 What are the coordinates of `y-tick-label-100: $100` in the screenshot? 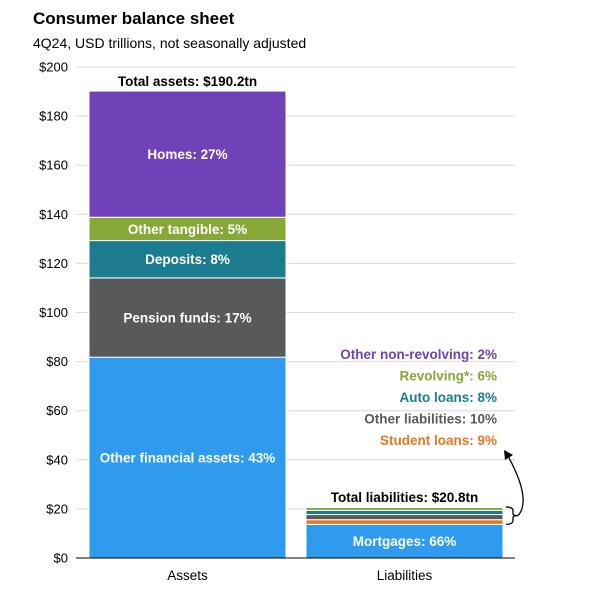 It's located at (53, 312).